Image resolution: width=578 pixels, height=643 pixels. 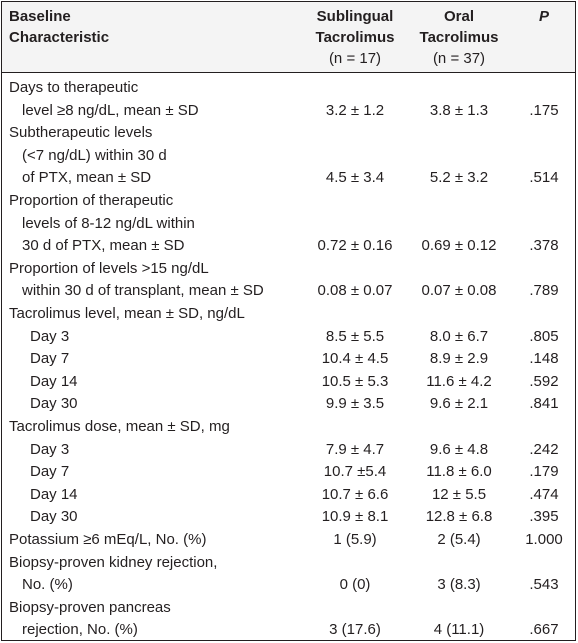 I want to click on header-sublingual: Sublingual Tacrolimus (n = 17), so click(x=355, y=37).